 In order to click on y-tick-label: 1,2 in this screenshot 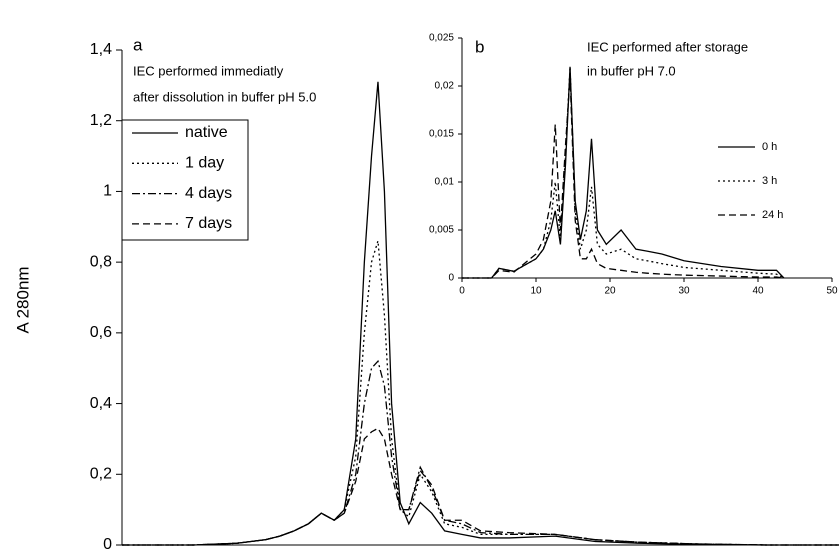, I will do `click(101, 120)`.